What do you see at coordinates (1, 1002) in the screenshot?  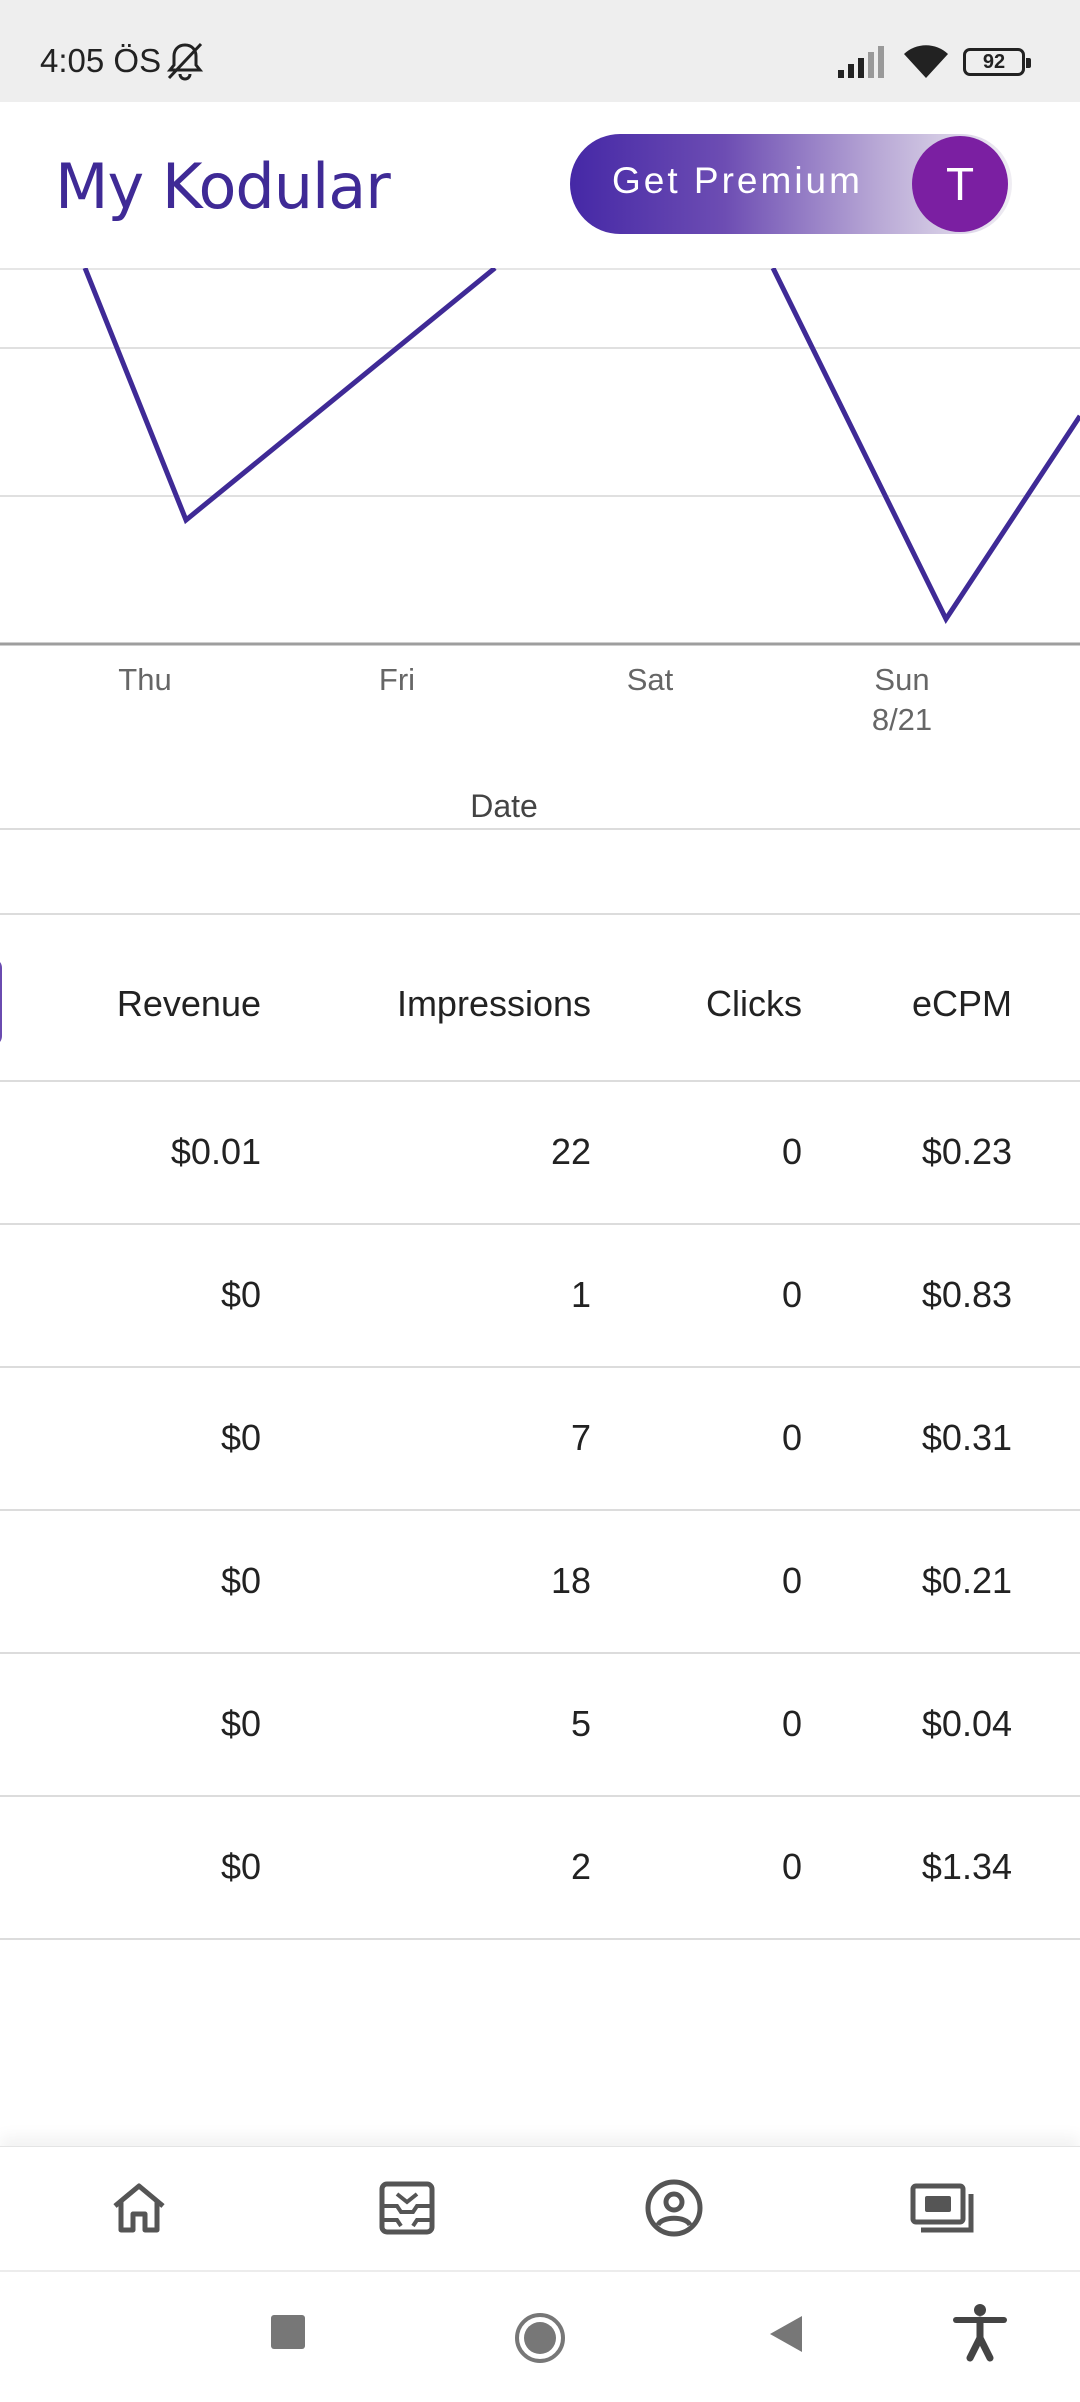 I see `column-scroll-tab` at bounding box center [1, 1002].